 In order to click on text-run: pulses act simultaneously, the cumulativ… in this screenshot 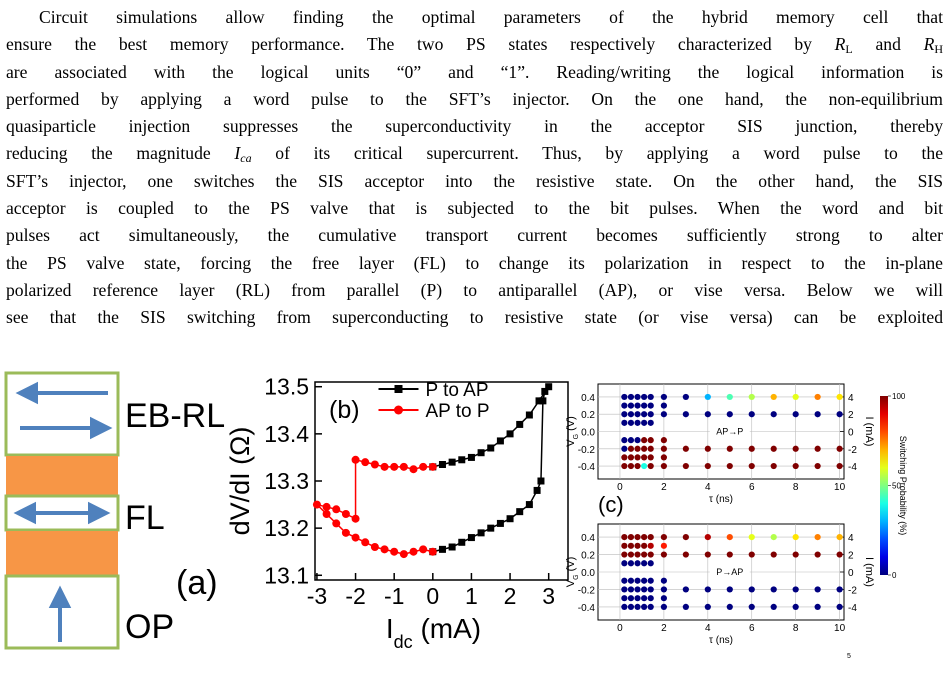, I will do `click(474, 235)`.